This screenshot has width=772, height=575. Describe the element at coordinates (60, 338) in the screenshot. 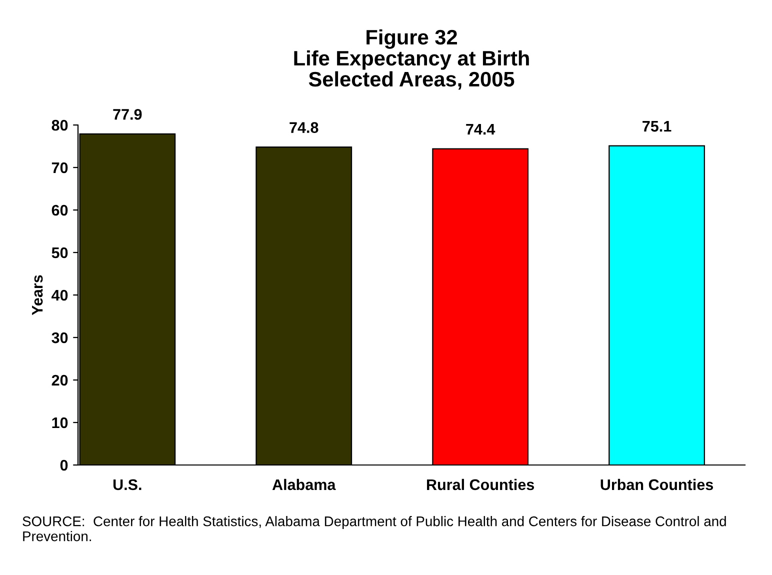

I see `y-tick-label: 30` at that location.